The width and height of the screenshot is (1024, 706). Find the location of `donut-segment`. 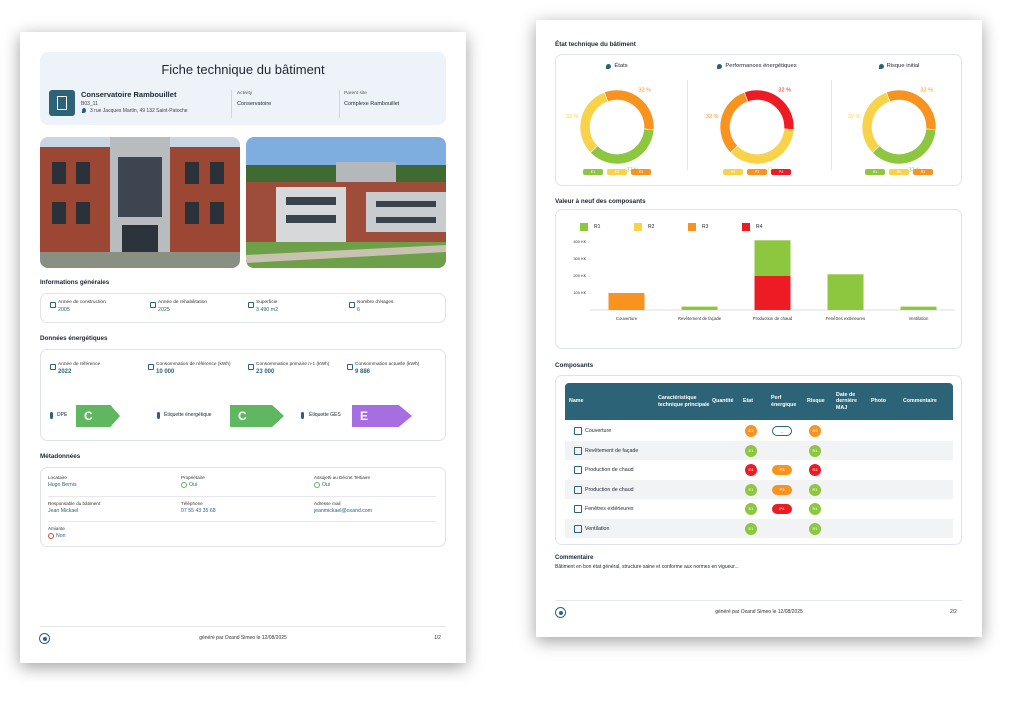

donut-segment is located at coordinates (594, 122).